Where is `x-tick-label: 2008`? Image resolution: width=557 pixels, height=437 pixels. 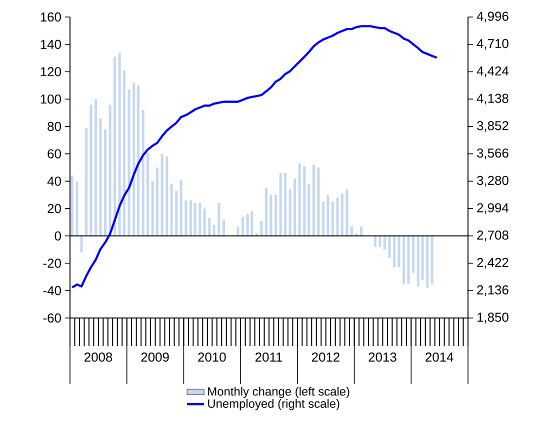
x-tick-label: 2008 is located at coordinates (98, 357).